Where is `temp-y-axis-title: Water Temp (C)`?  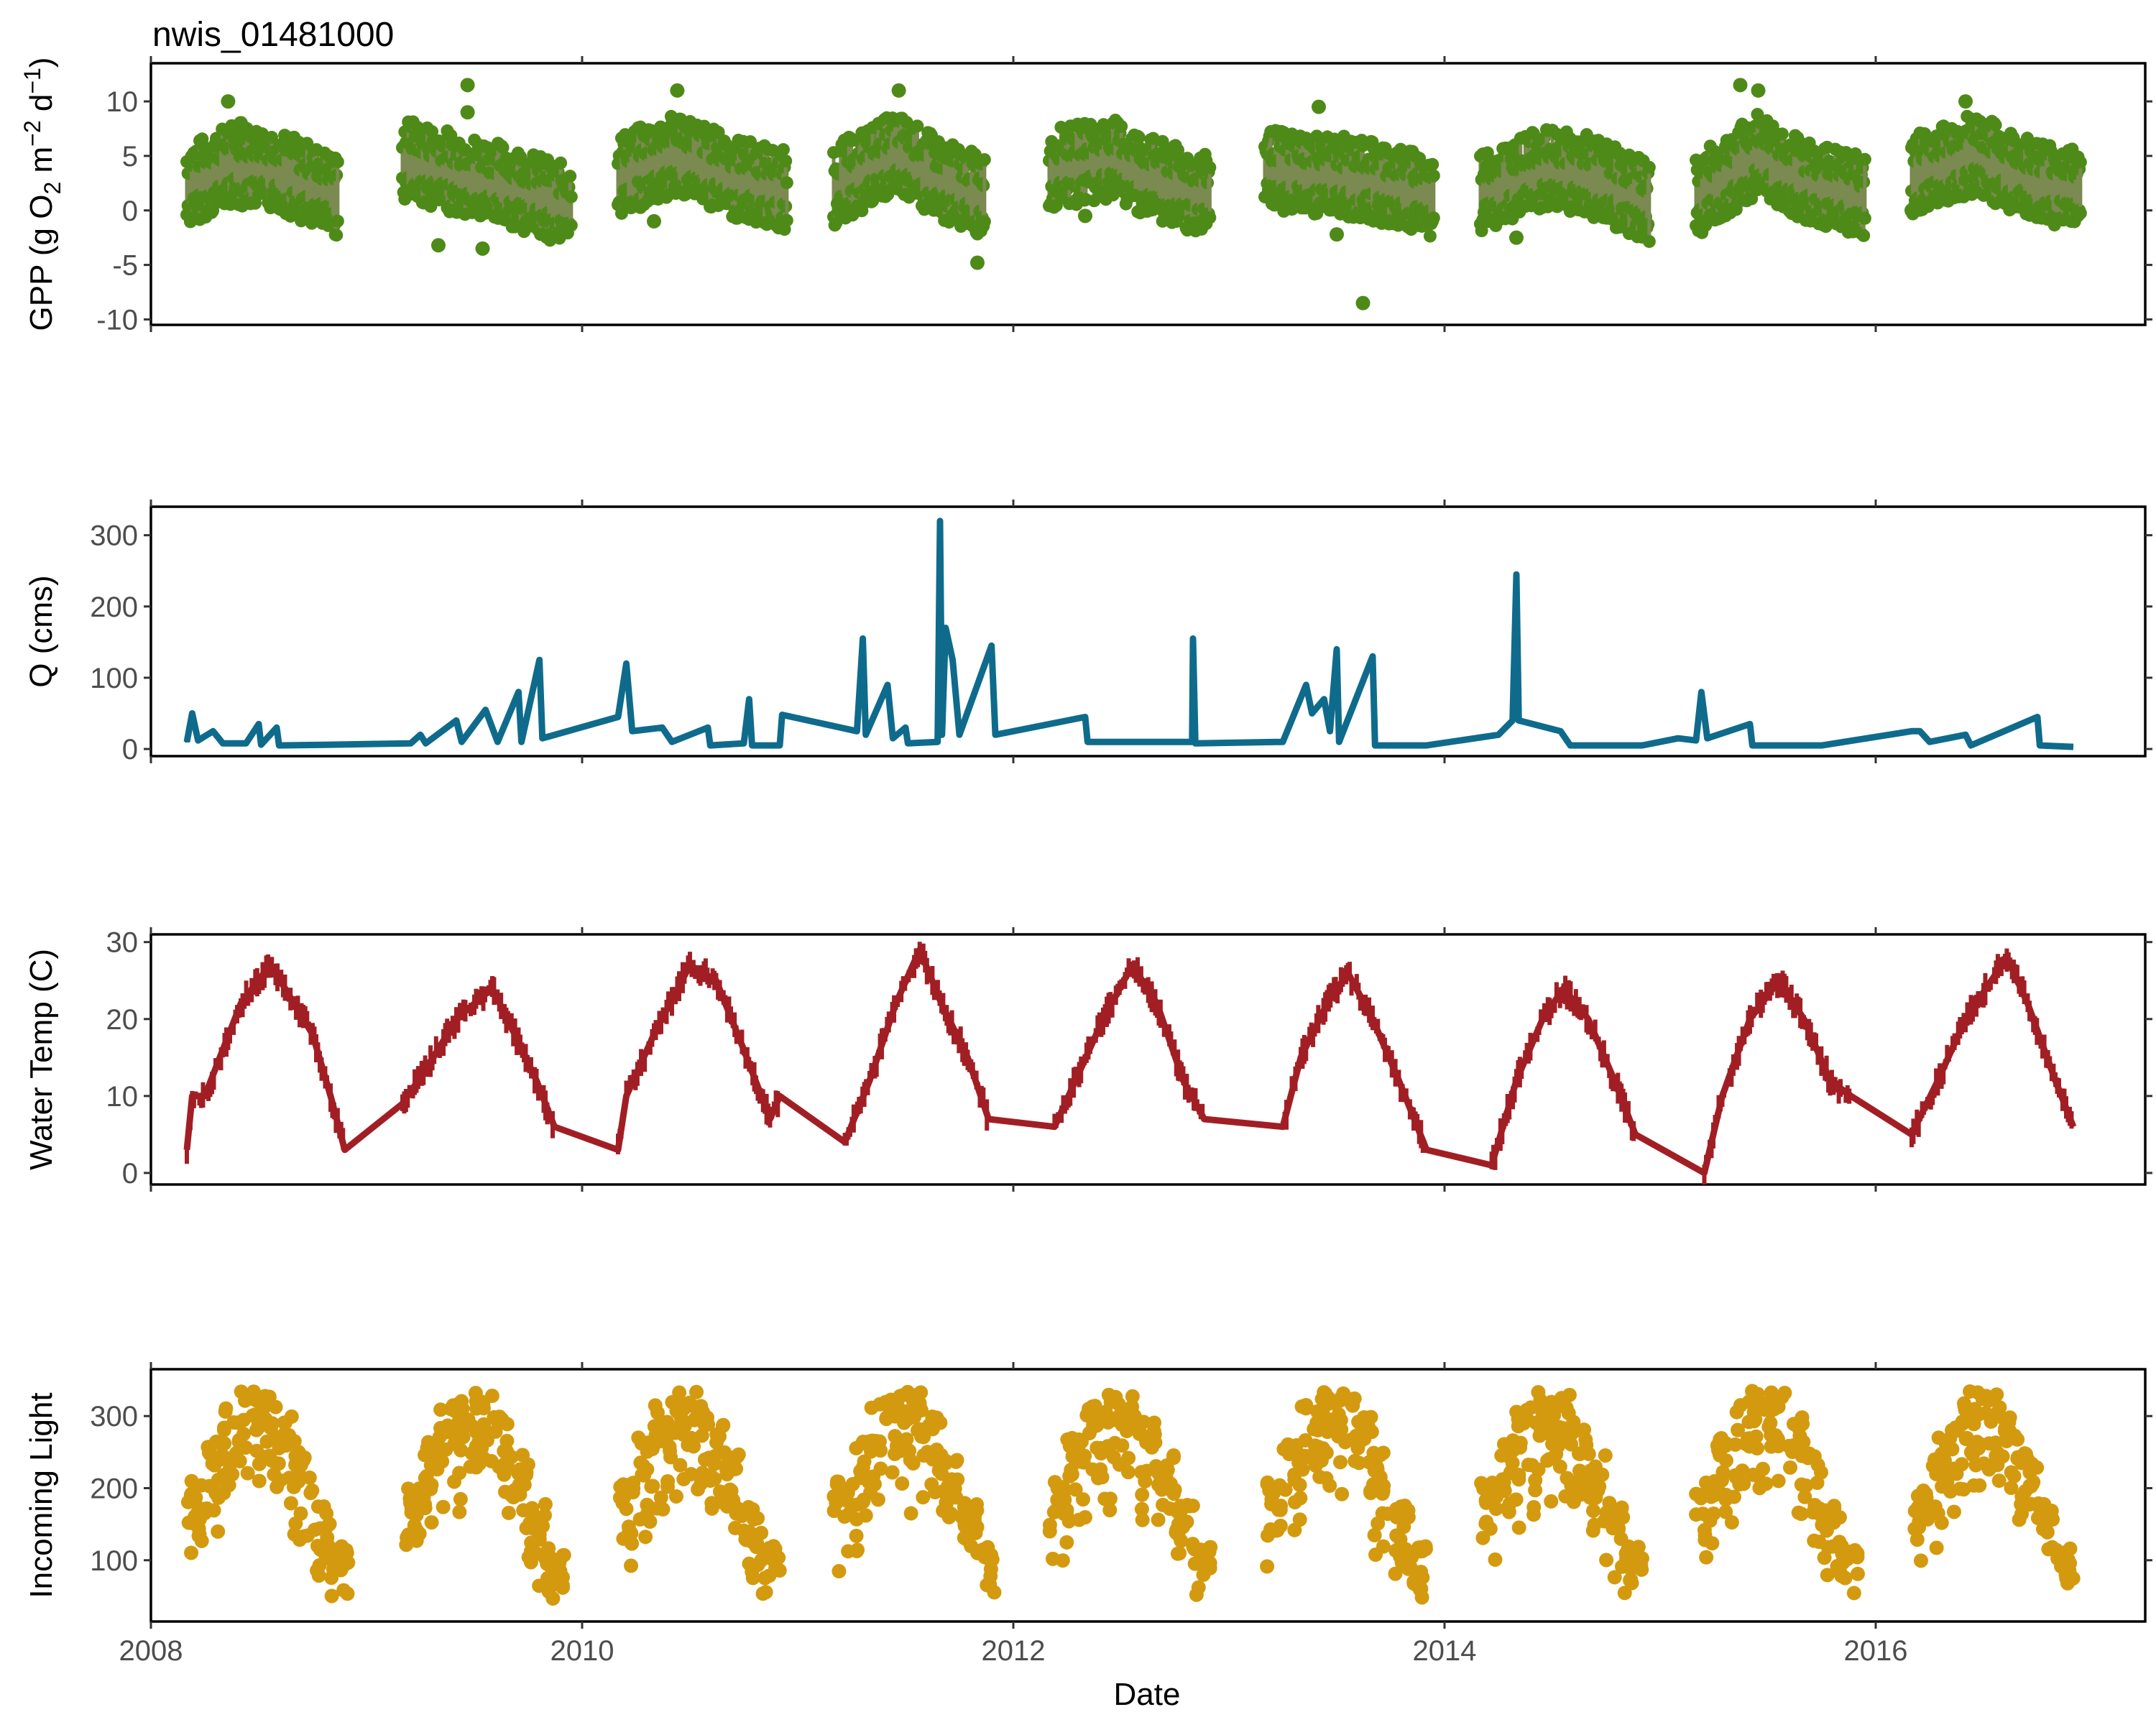
temp-y-axis-title: Water Temp (C) is located at coordinates (41, 1059).